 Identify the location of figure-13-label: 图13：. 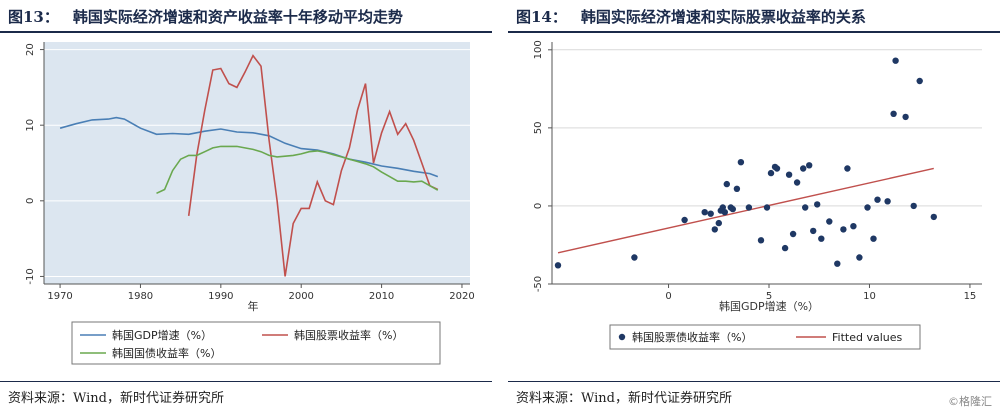
(33, 17).